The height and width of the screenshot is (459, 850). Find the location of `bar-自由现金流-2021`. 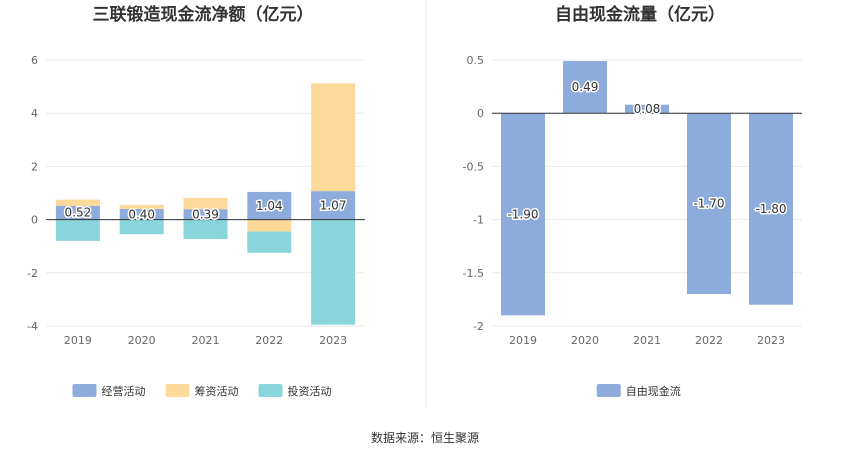

bar-自由现金流-2021 is located at coordinates (647, 109).